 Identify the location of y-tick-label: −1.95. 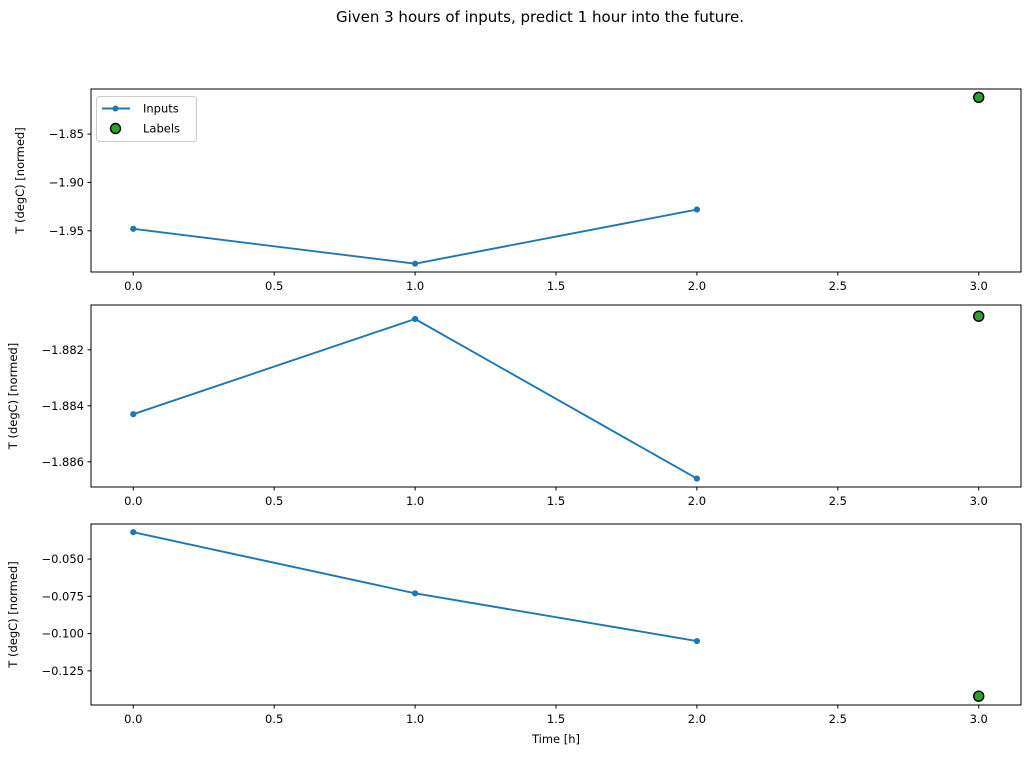
(66, 231).